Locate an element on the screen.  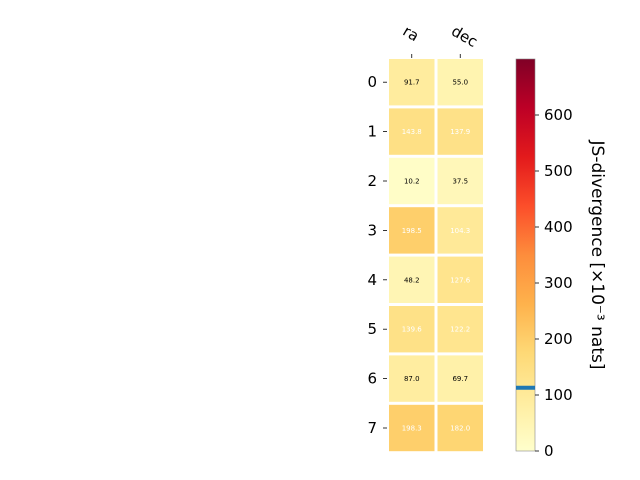
cell-value-label: 37.5 is located at coordinates (460, 182).